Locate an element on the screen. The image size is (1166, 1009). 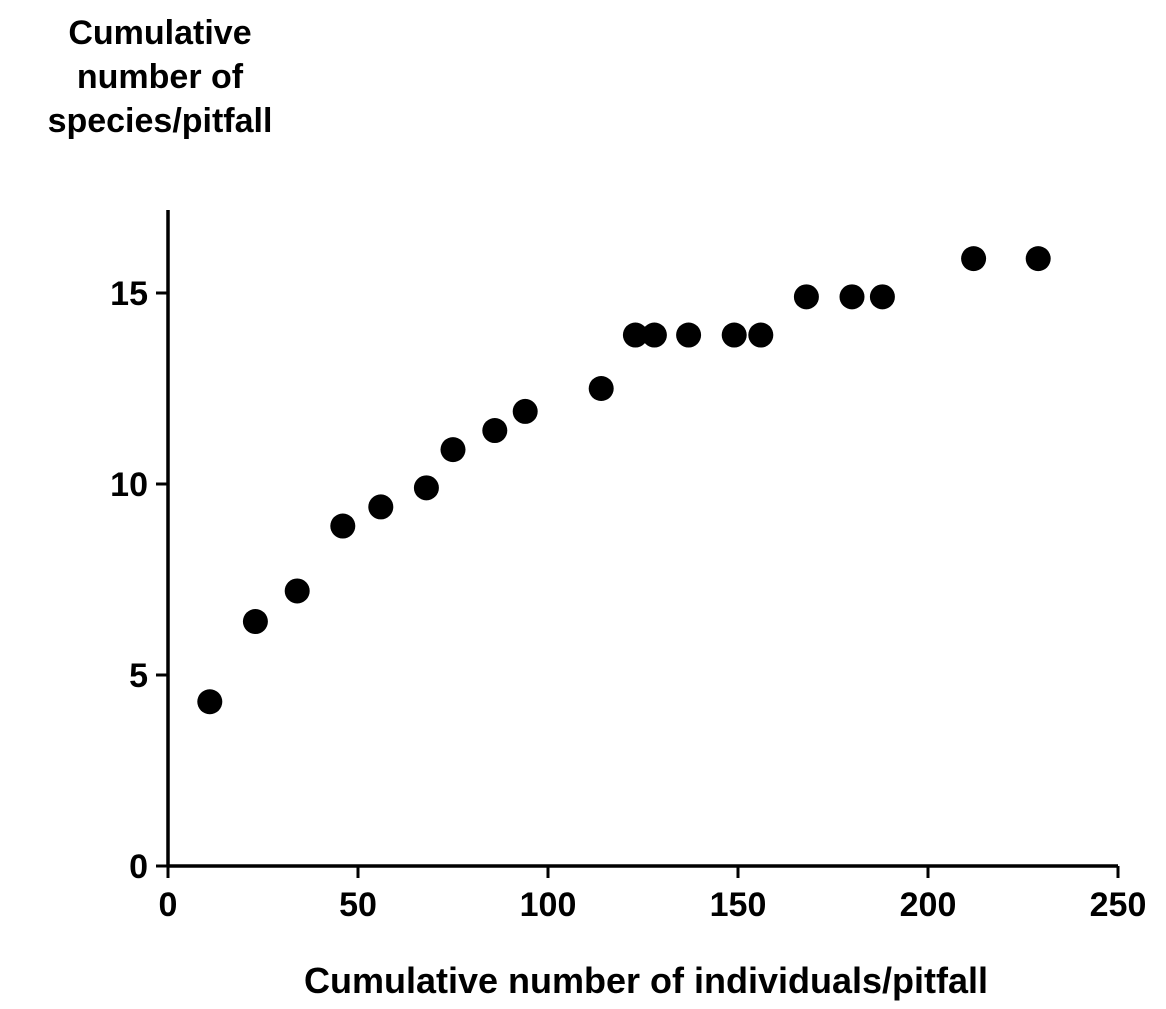
y-axis-label-line-2: number of is located at coordinates (160, 77).